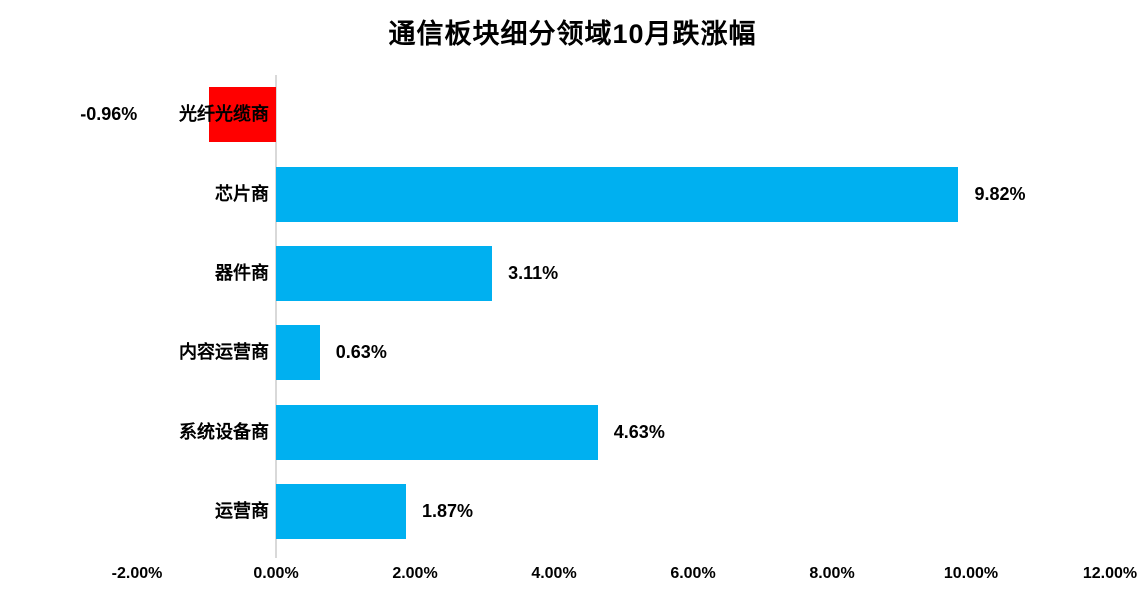 This screenshot has width=1145, height=607. What do you see at coordinates (832, 573) in the screenshot?
I see `x-tick-label: 8.00%` at bounding box center [832, 573].